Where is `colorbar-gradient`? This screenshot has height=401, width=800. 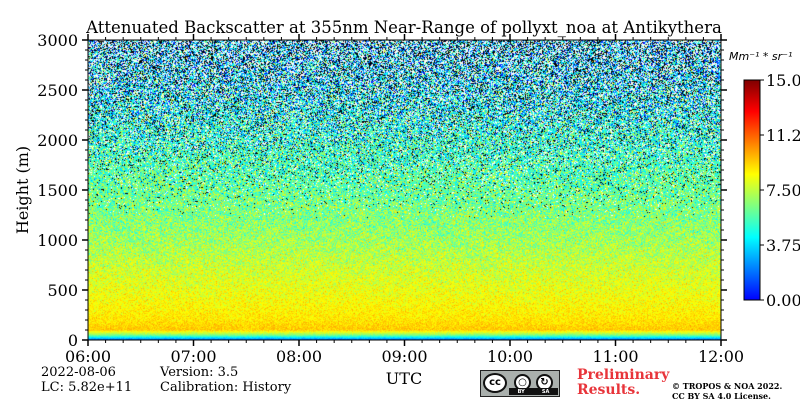 colorbar-gradient is located at coordinates (752, 190).